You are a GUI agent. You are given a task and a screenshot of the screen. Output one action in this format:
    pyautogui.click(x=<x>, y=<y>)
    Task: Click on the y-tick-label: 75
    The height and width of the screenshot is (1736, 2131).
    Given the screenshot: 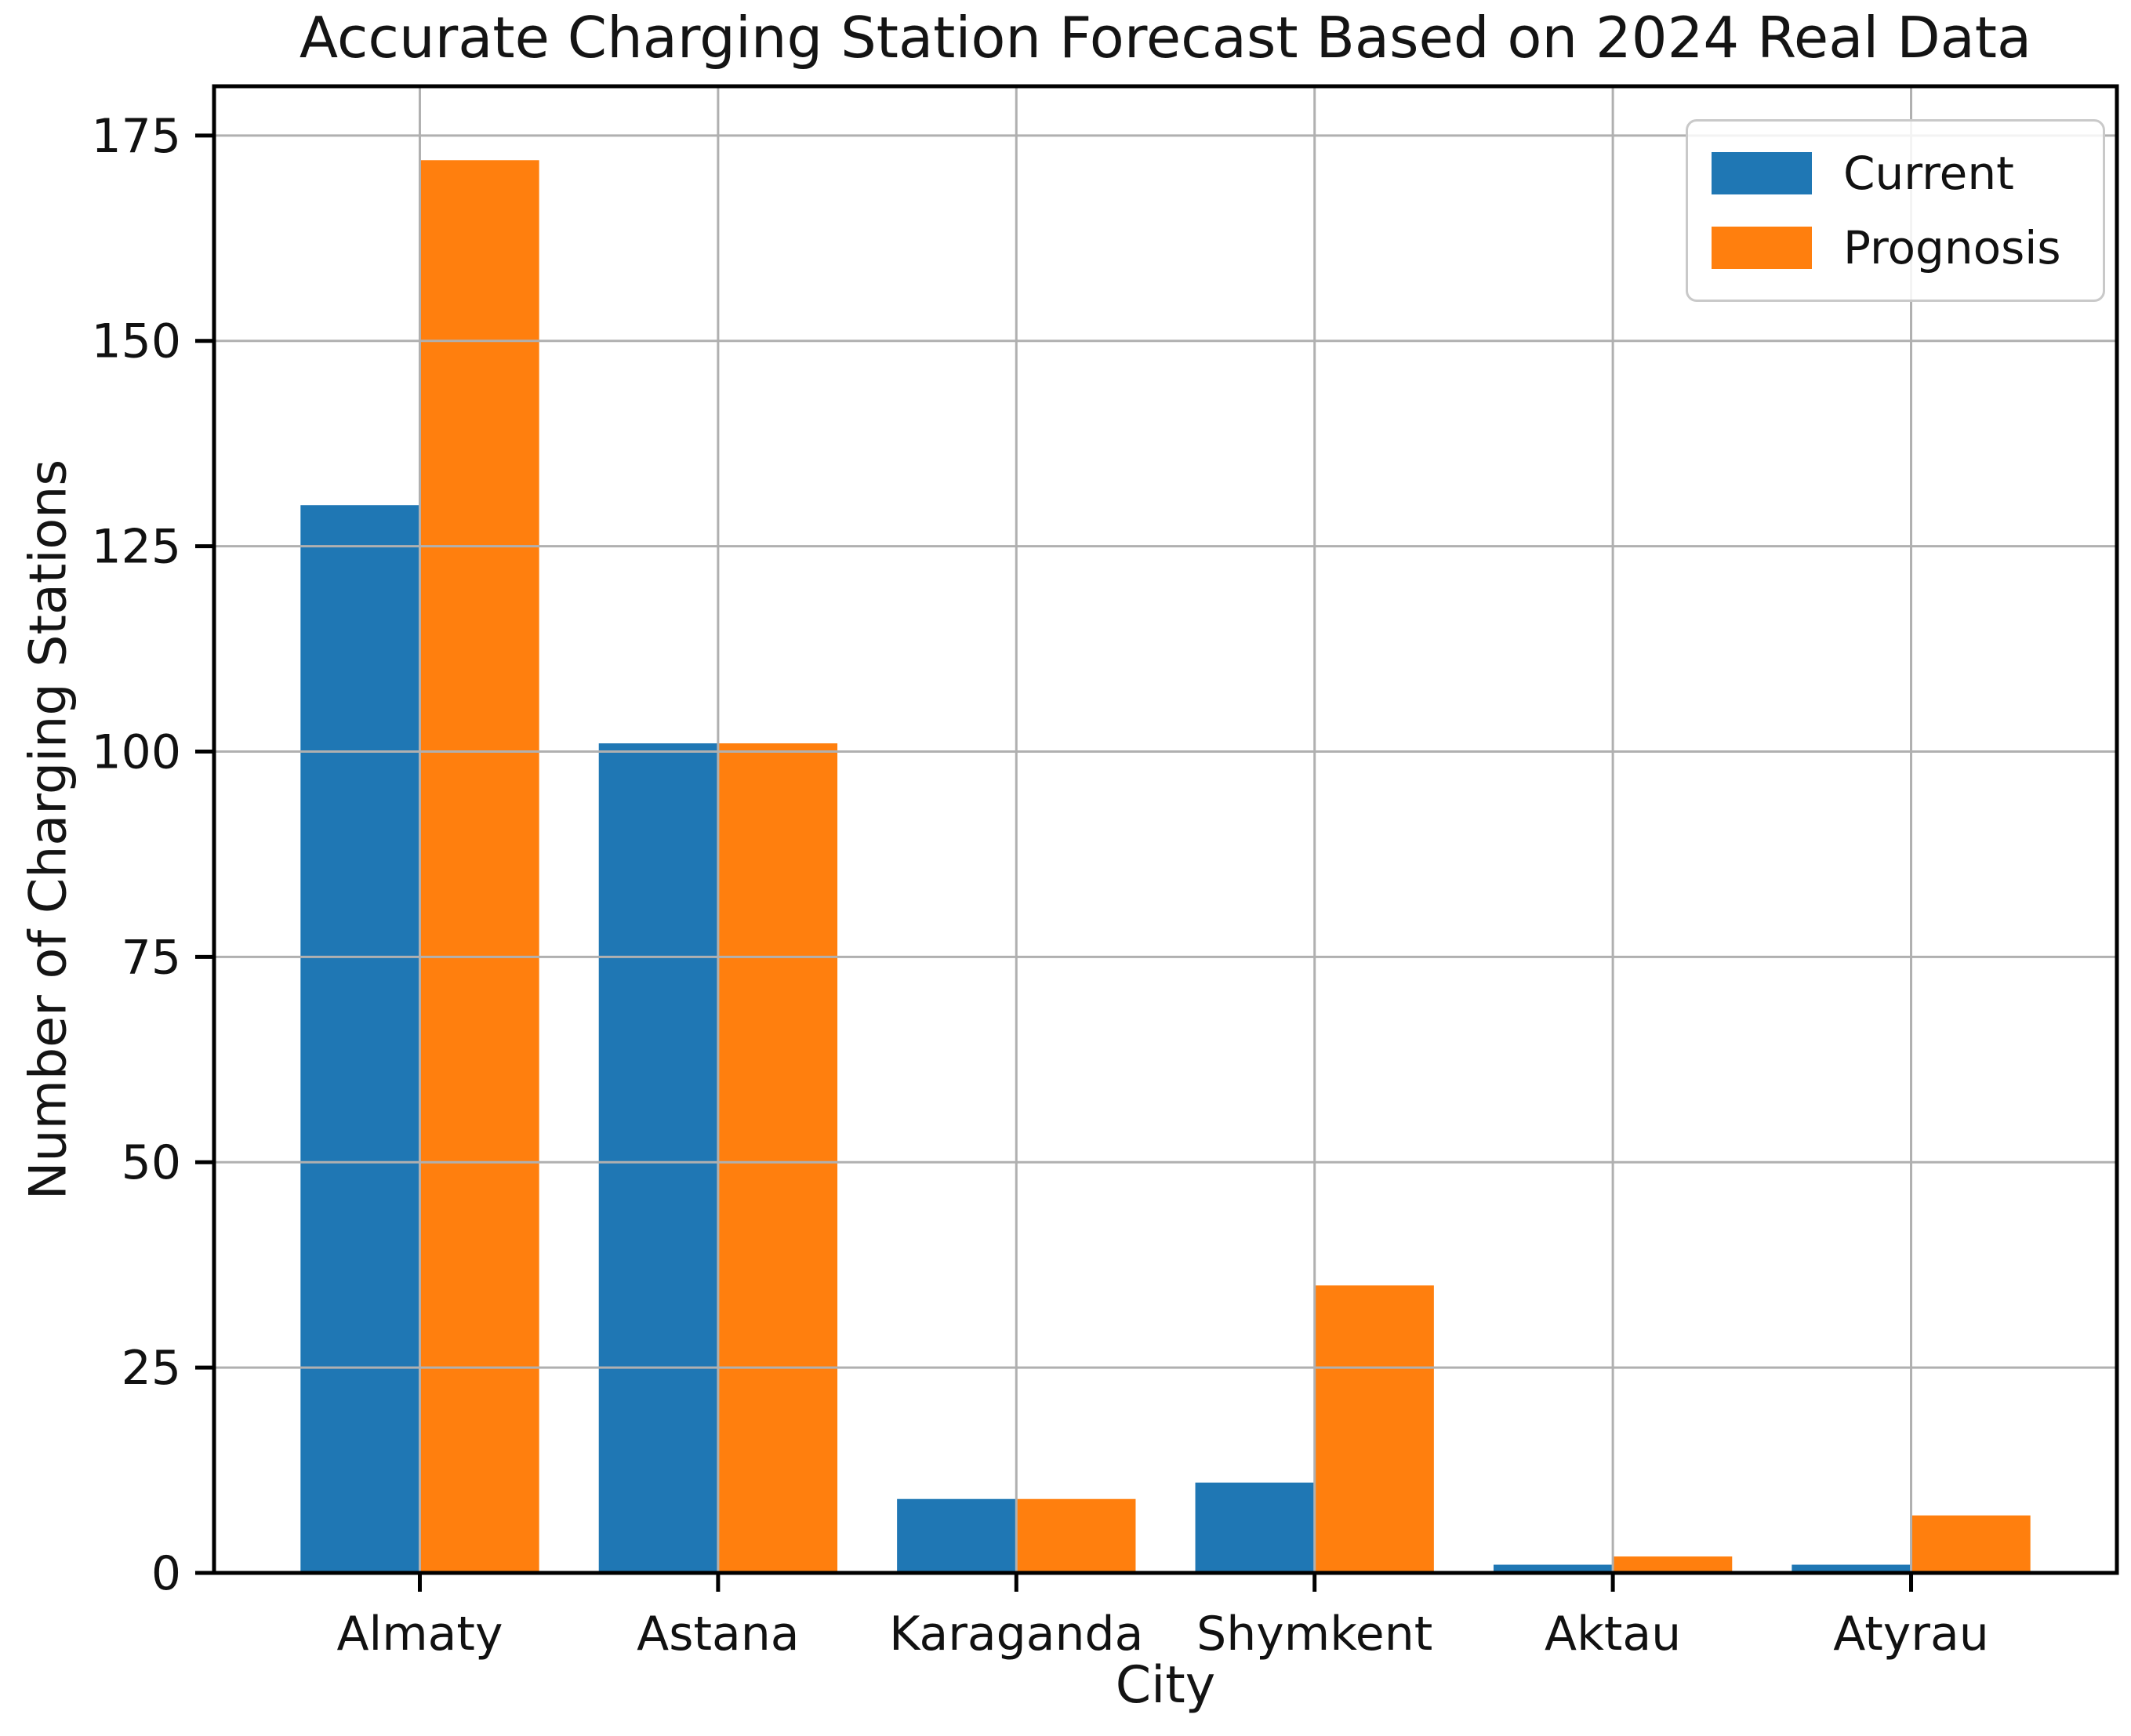 What is the action you would take?
    pyautogui.click(x=151, y=957)
    